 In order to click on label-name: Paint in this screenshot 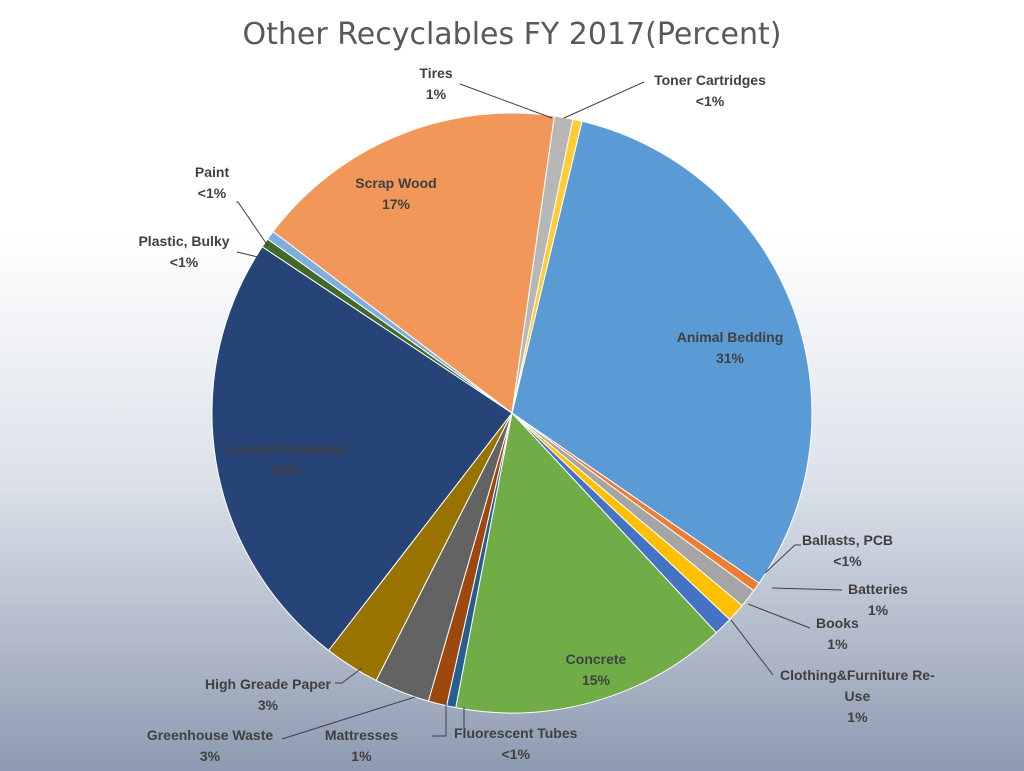, I will do `click(212, 172)`.